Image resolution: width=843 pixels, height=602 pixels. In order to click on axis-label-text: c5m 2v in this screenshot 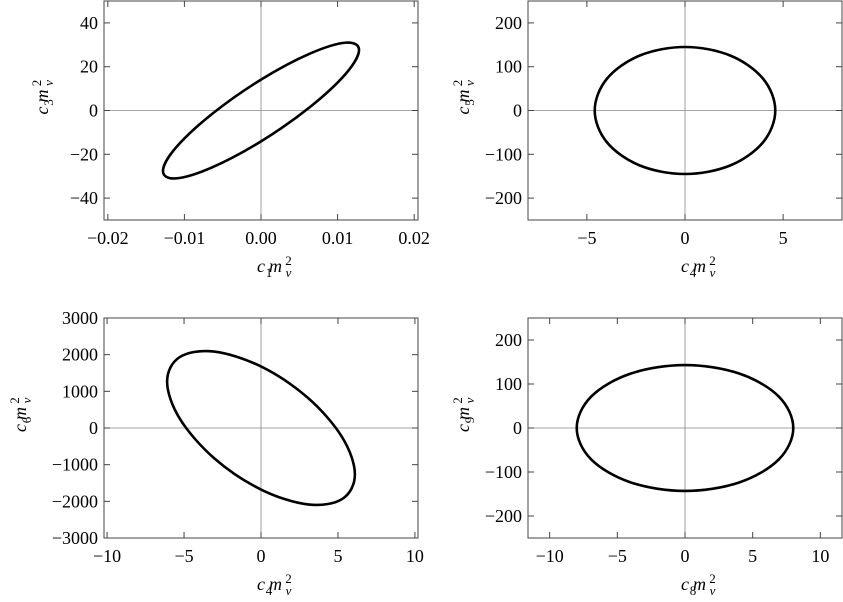, I will do `click(463, 97)`.